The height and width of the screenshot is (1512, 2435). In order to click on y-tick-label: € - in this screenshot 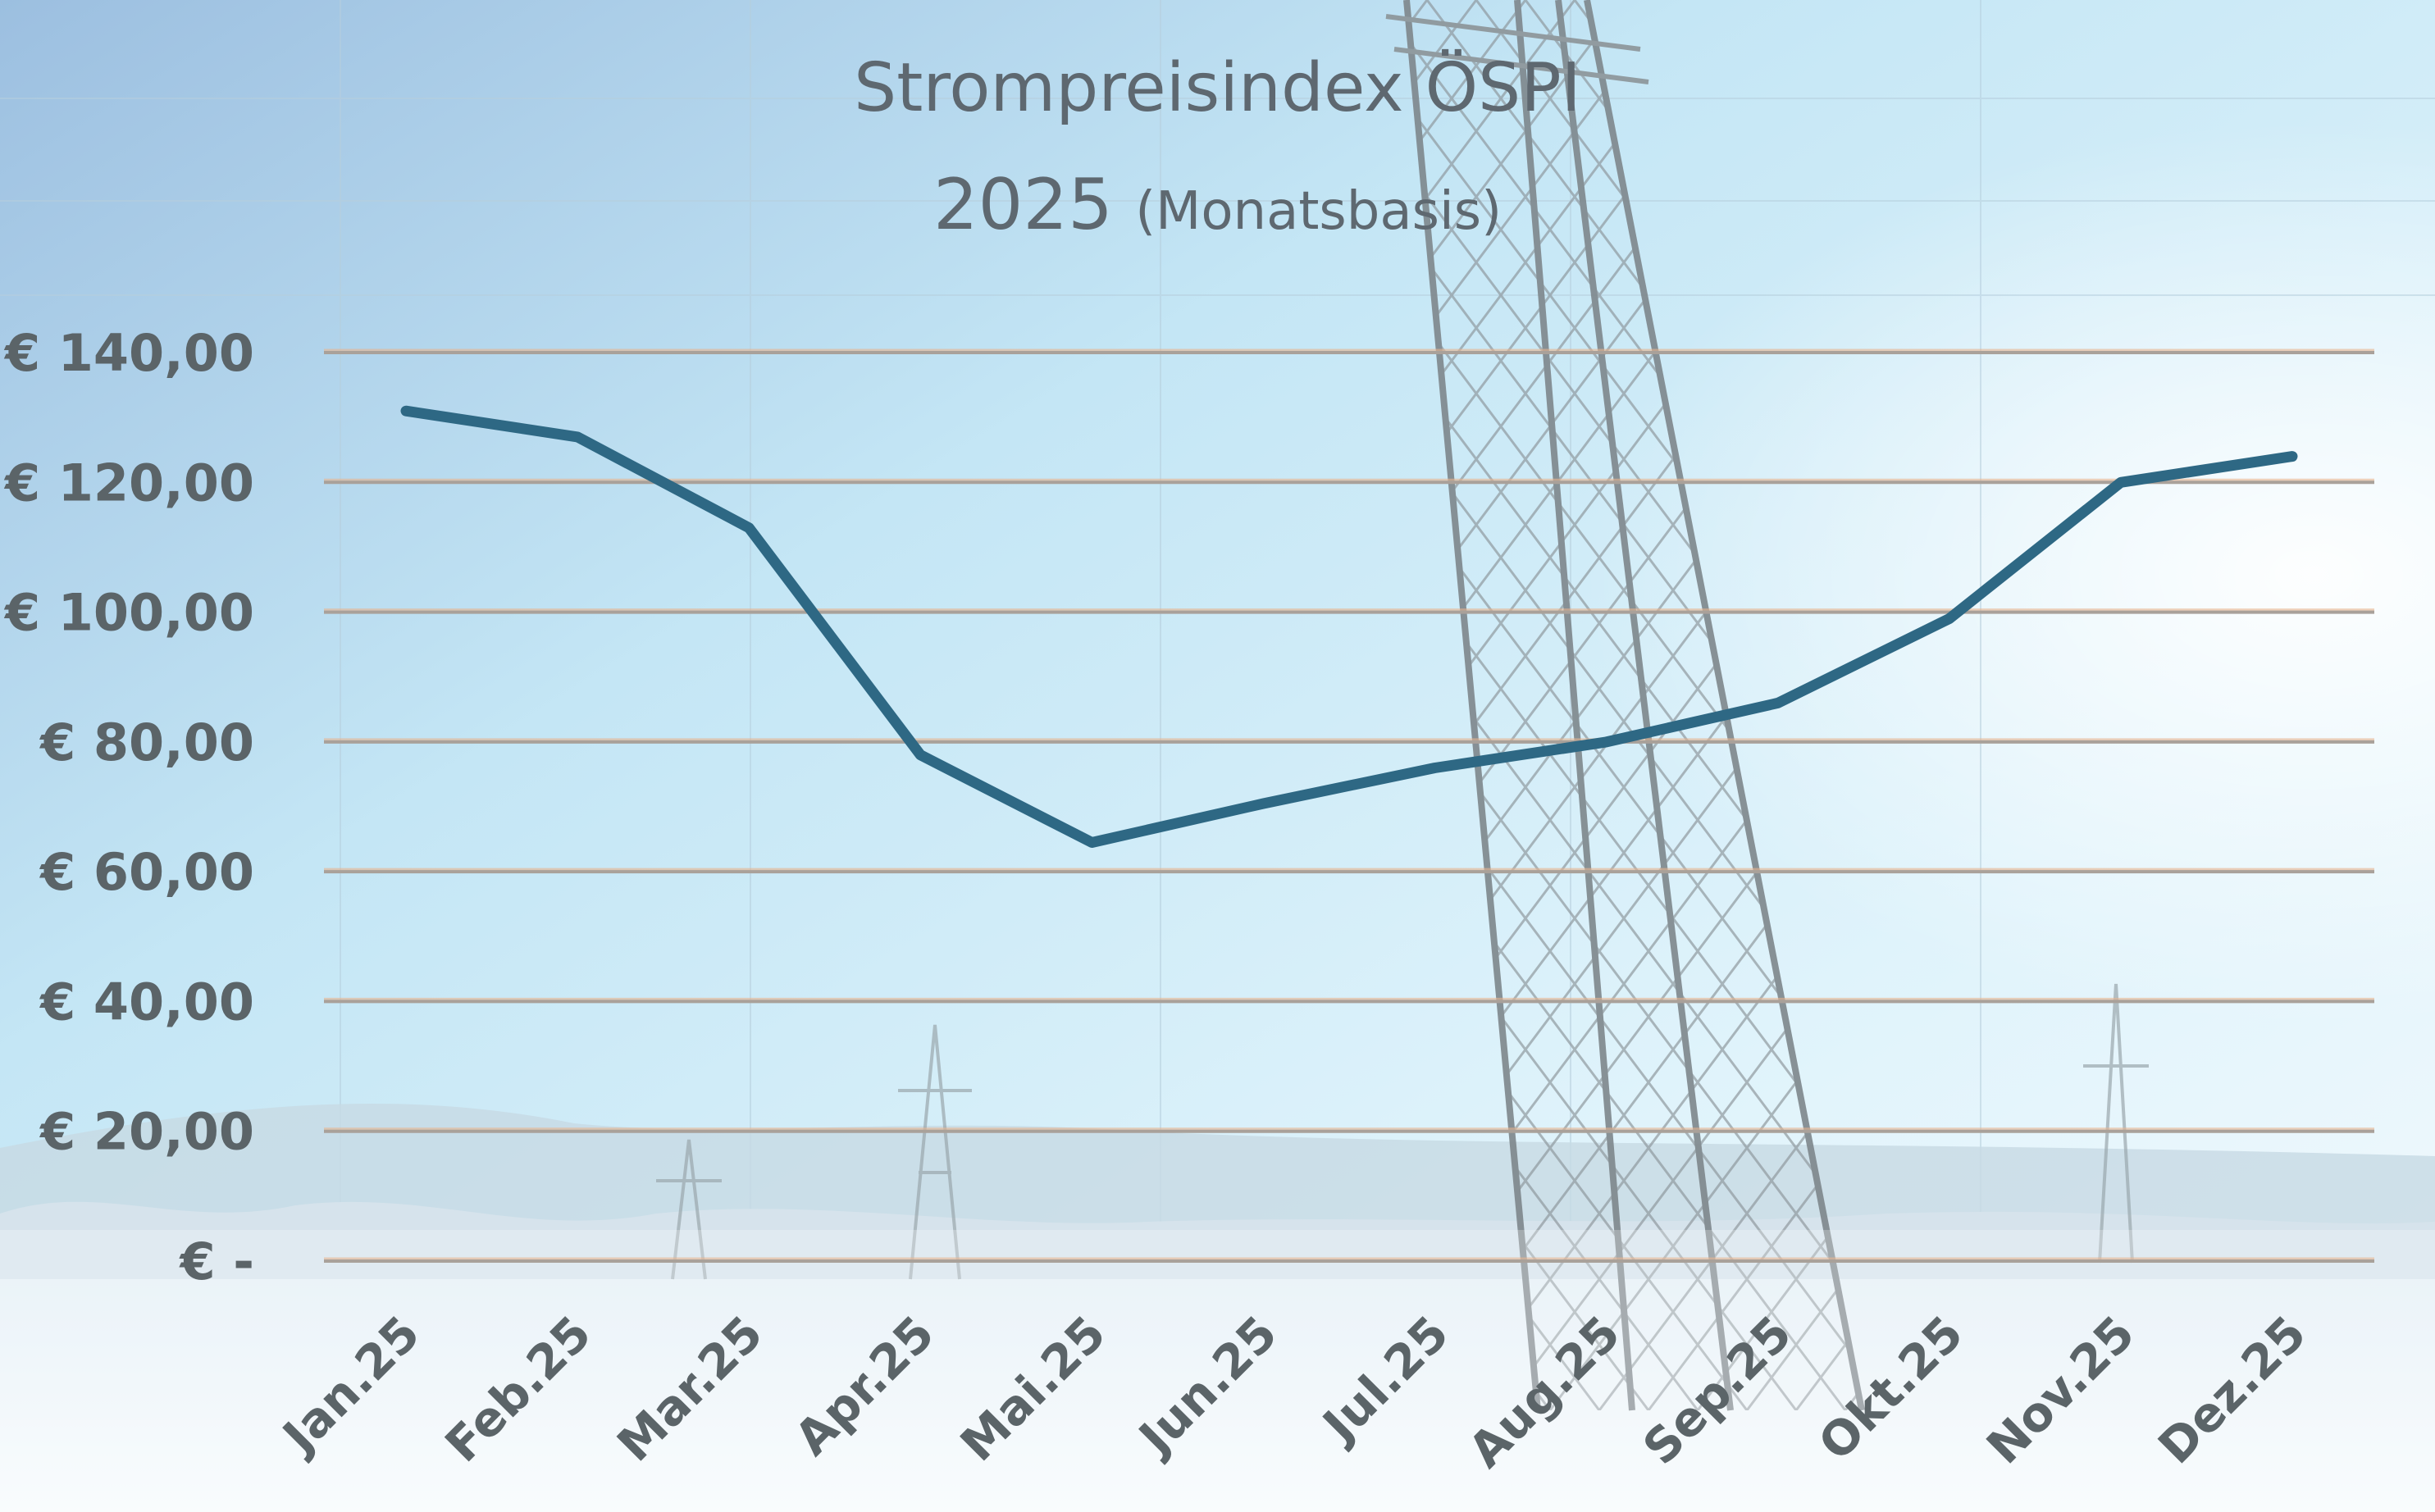, I will do `click(216, 1261)`.